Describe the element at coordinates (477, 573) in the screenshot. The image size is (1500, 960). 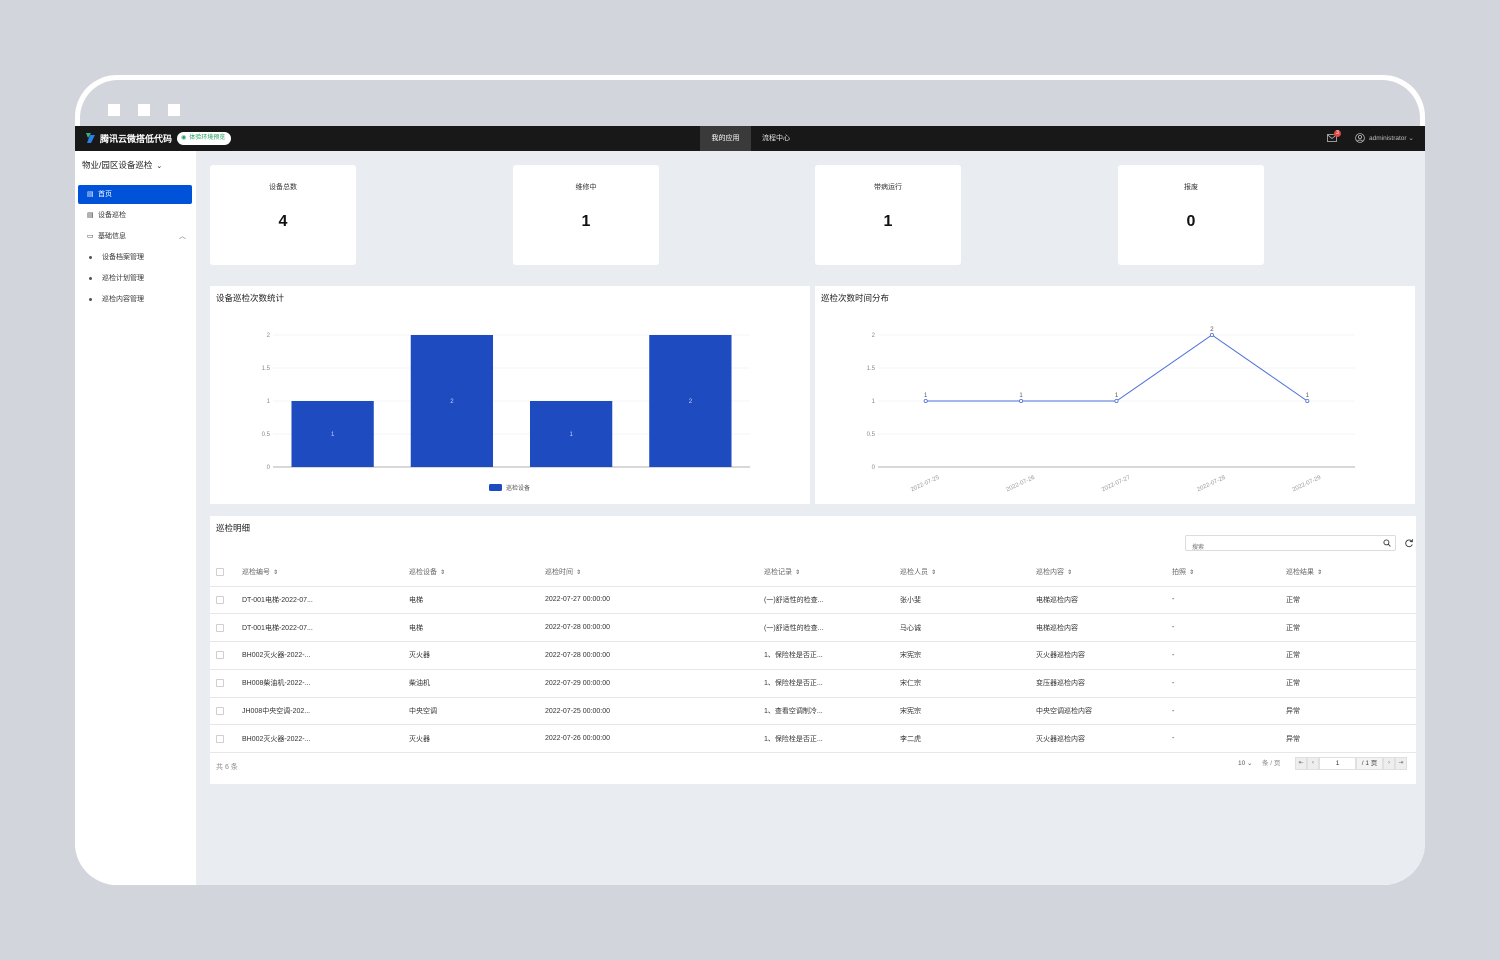
I see `column-header: 巡检设备 ⇕` at that location.